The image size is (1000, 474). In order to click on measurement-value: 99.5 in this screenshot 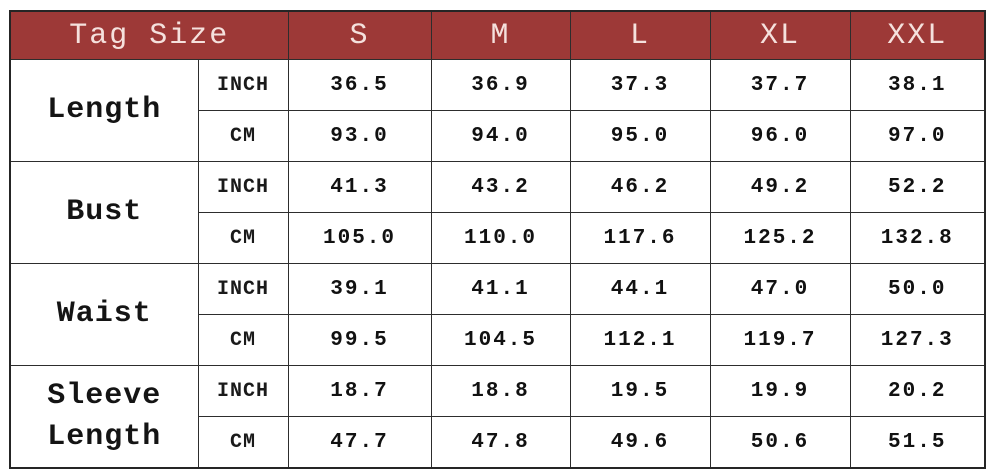, I will do `click(359, 340)`.